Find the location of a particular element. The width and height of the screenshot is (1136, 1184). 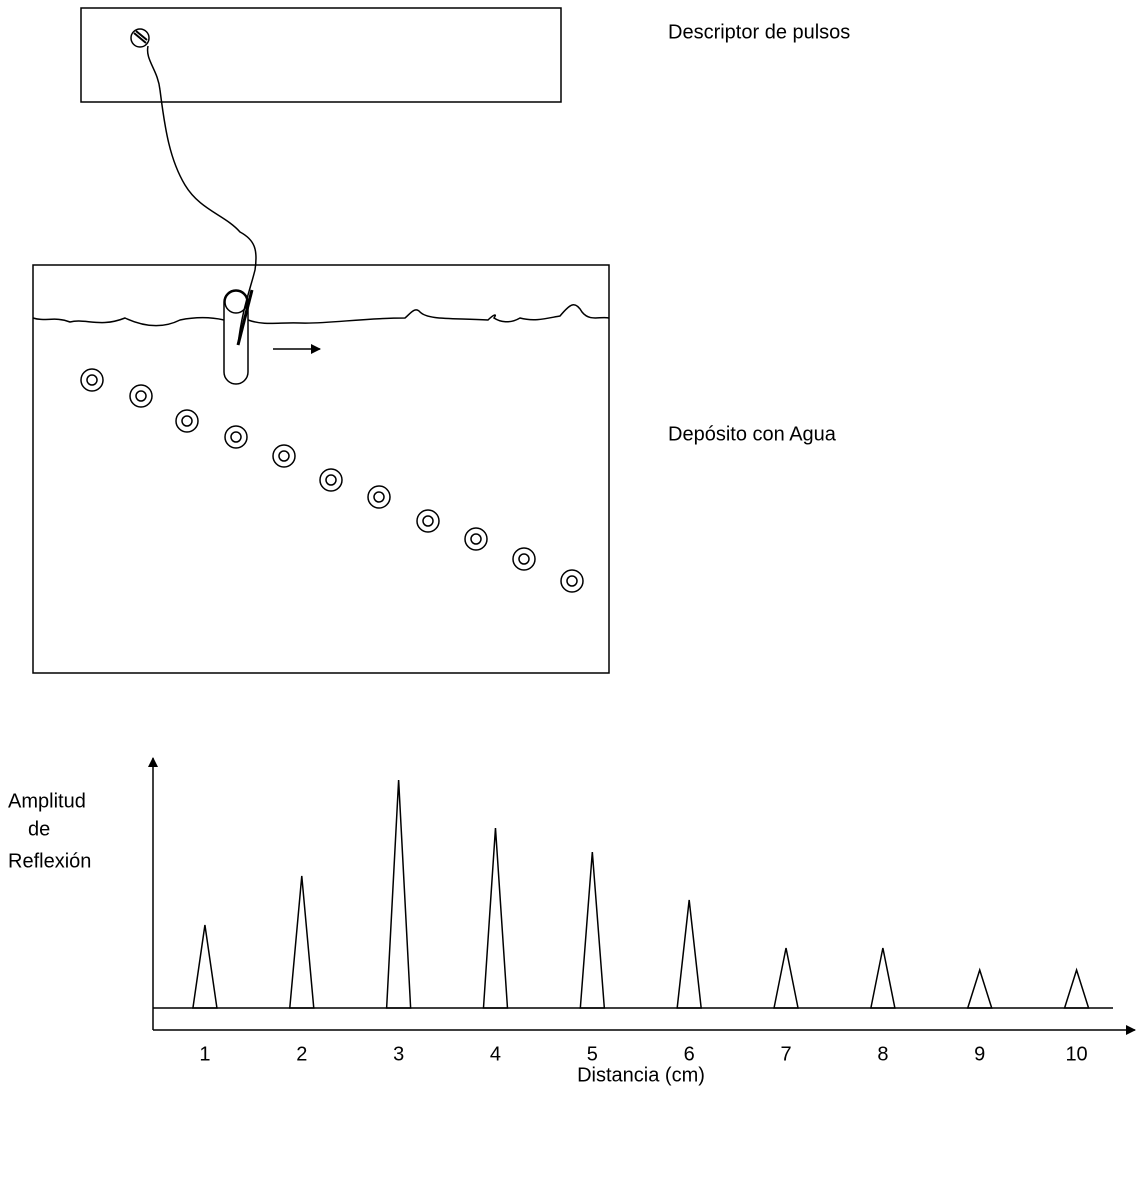

y-label: Reflexión is located at coordinates (49, 861).